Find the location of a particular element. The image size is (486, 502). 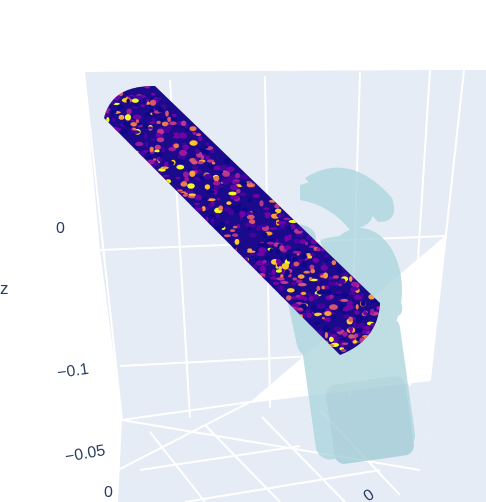

z-tick-label: −0.1 is located at coordinates (73, 371).